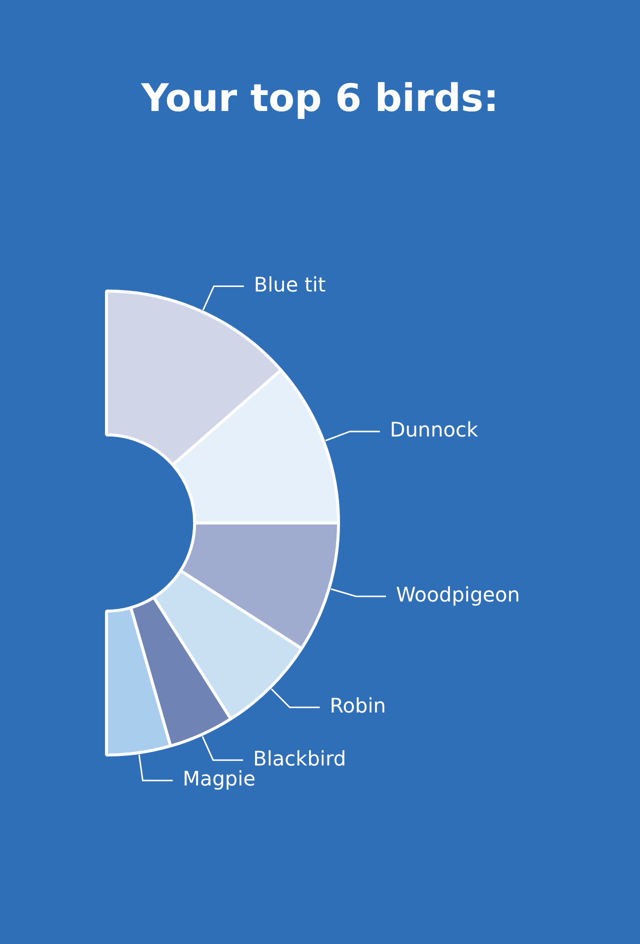 This screenshot has height=944, width=640. What do you see at coordinates (320, 98) in the screenshot?
I see `chart-title: Your top 6 birds:` at bounding box center [320, 98].